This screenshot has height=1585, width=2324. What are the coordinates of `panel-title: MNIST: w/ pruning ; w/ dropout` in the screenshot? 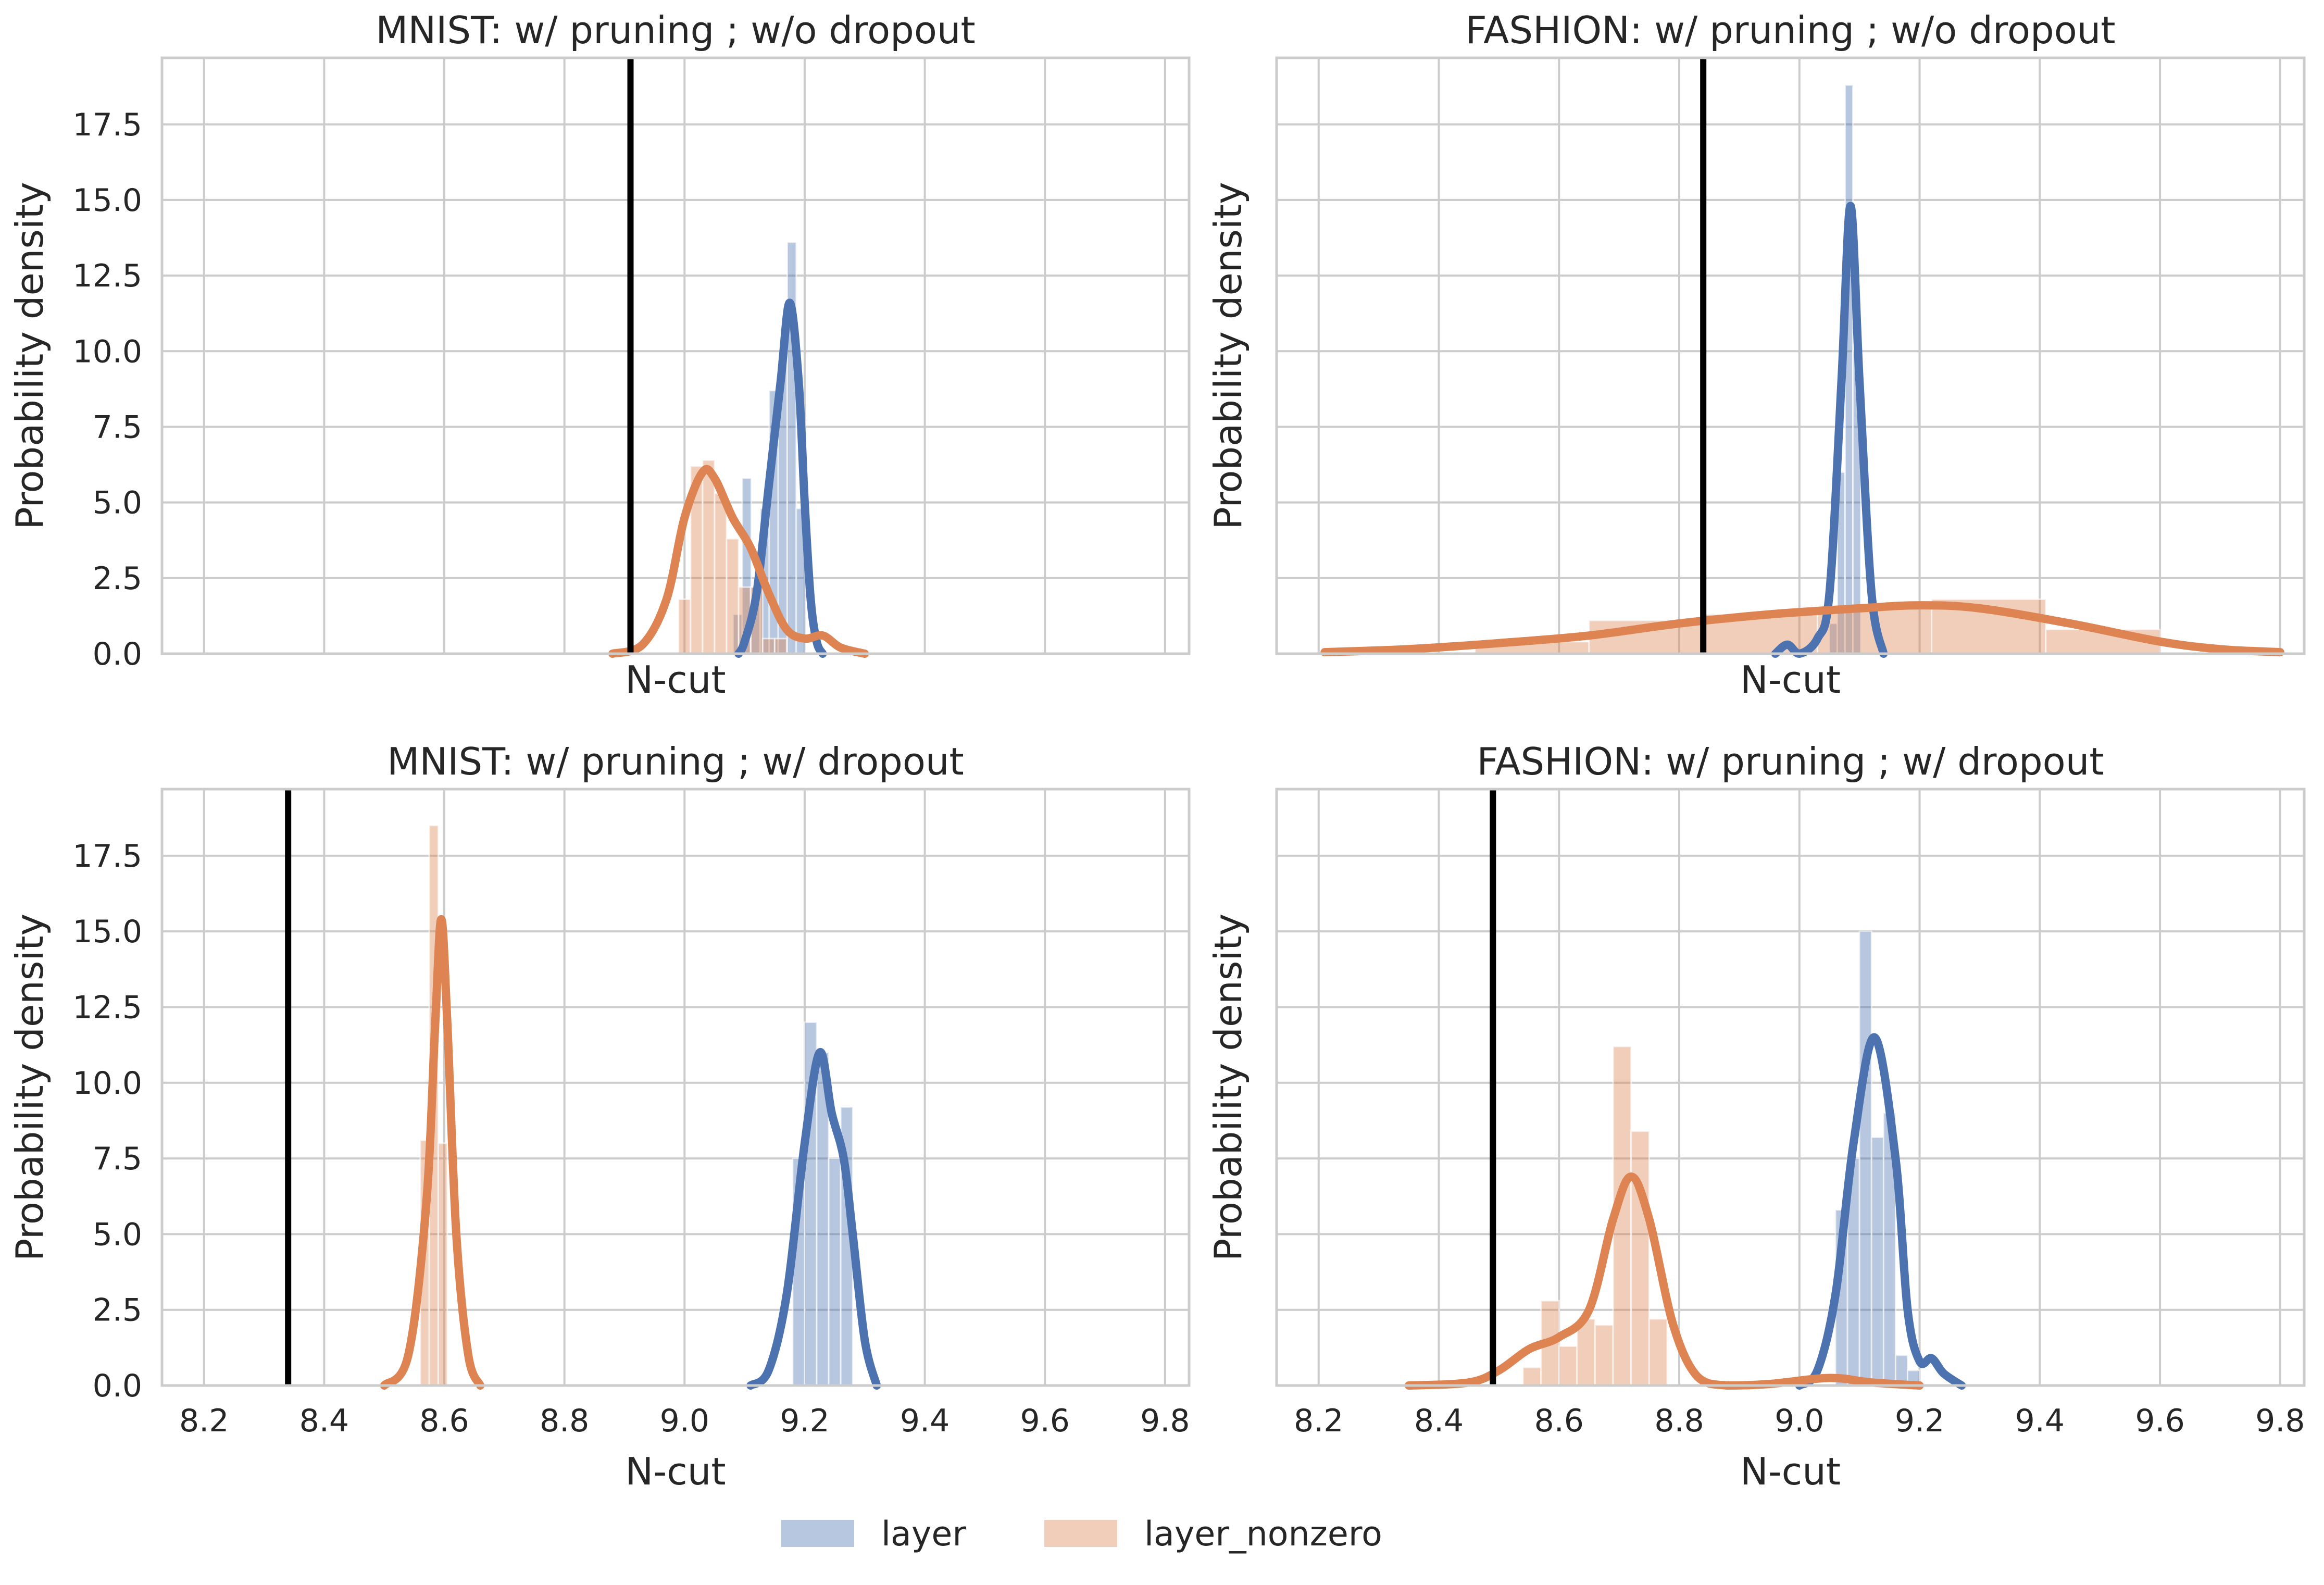 It's located at (676, 761).